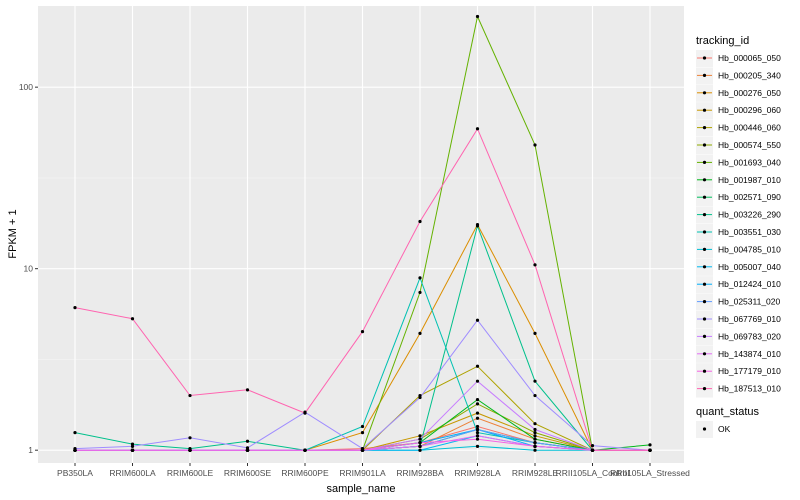 This screenshot has width=800, height=500. I want to click on legend-item: Hb_000574_550, so click(738, 145).